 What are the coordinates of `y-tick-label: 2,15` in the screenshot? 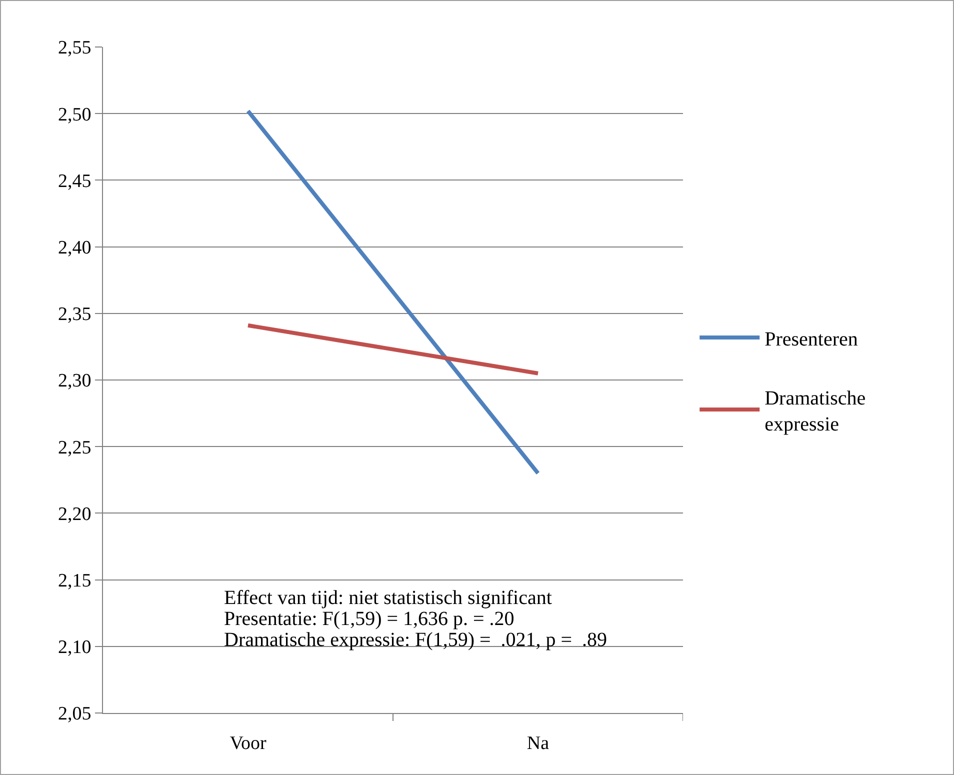 It's located at (75, 581).